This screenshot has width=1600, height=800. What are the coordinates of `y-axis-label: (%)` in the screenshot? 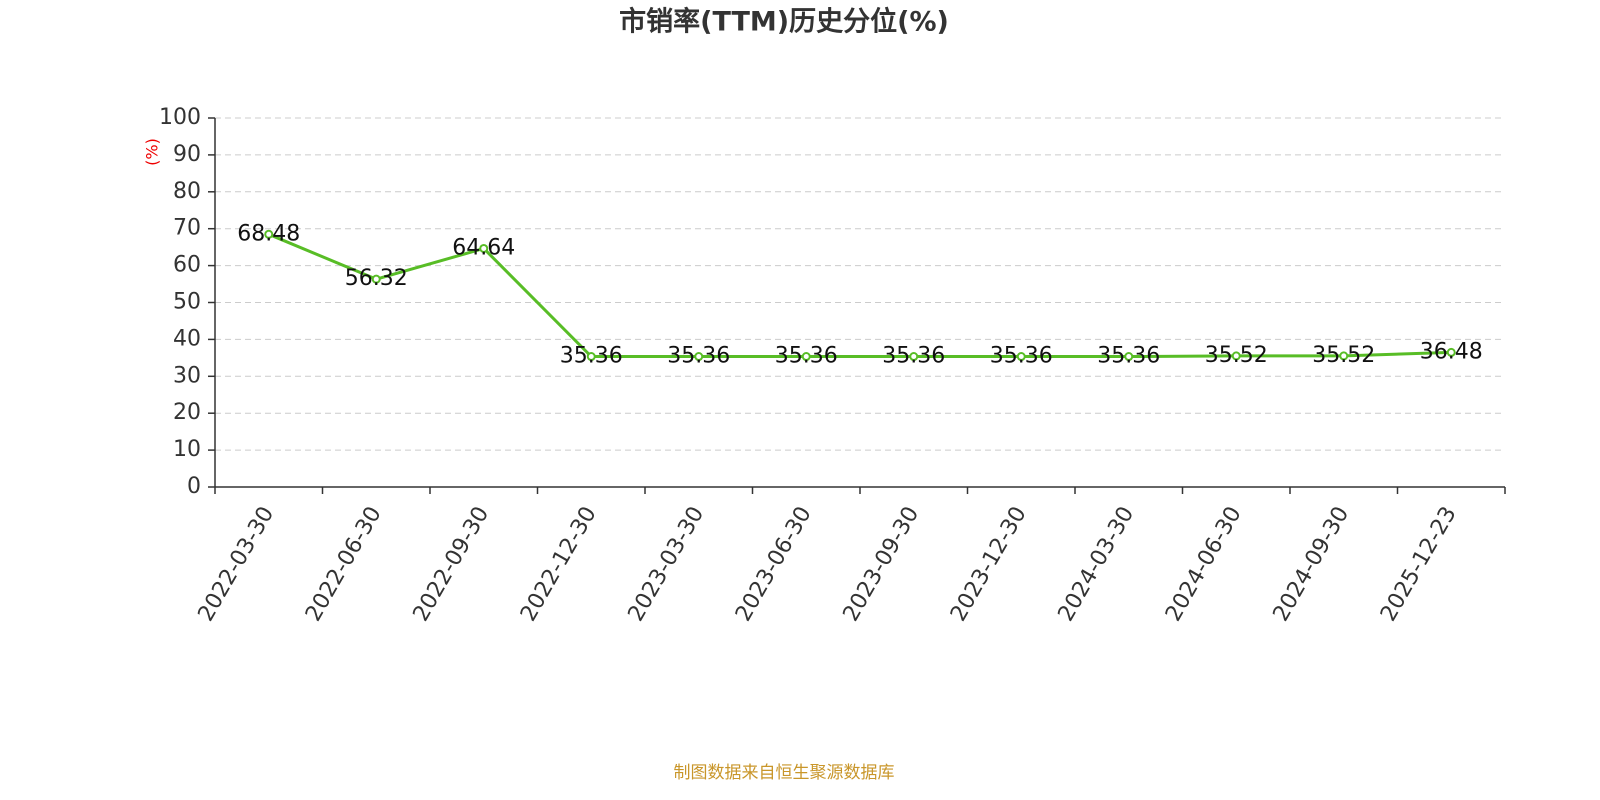 It's located at (152, 152).